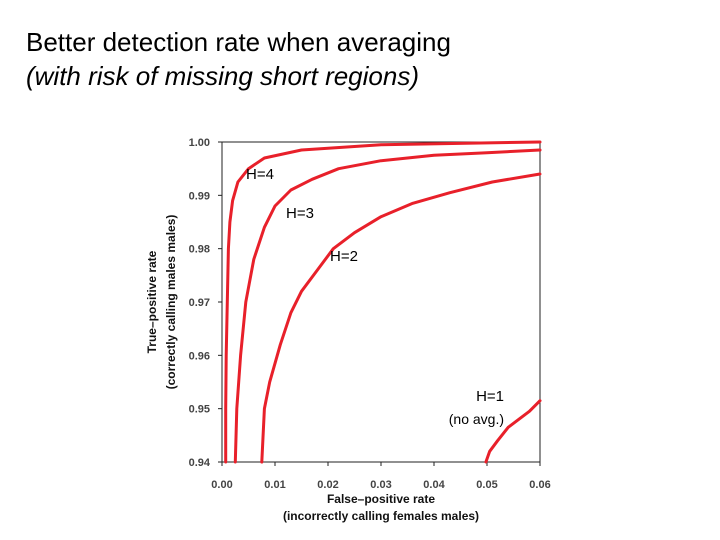 The width and height of the screenshot is (720, 540). I want to click on y-tick-label: 0.97, so click(199, 303).